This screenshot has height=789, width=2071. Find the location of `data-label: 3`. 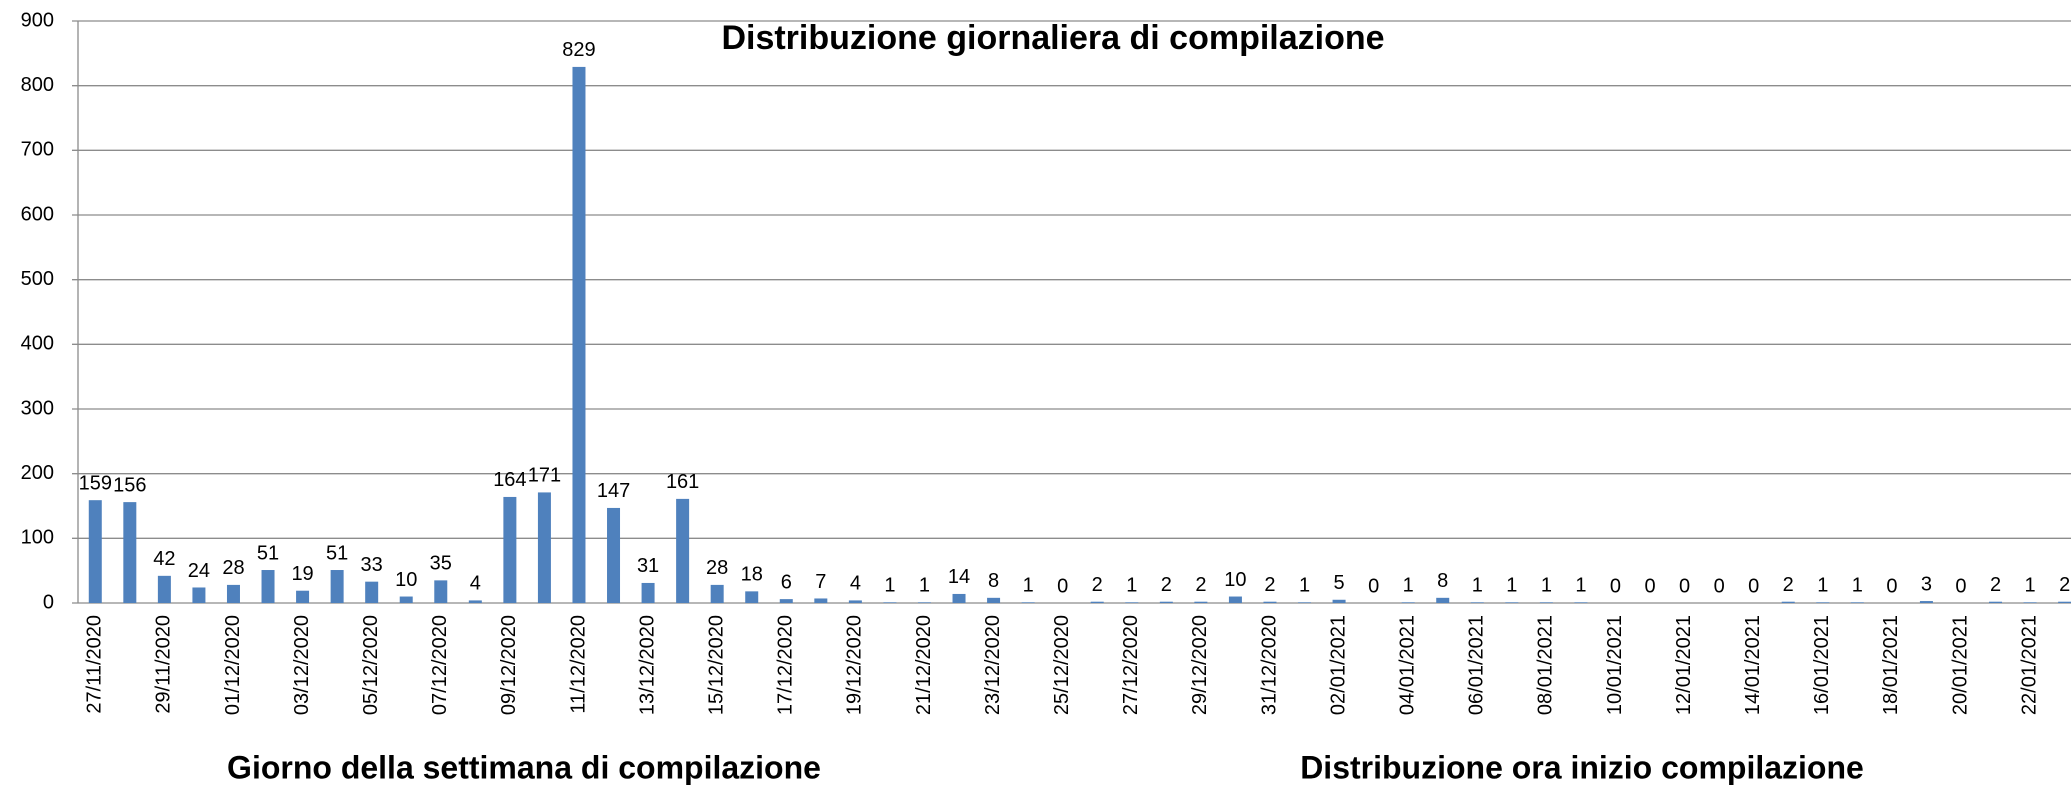

data-label: 3 is located at coordinates (1926, 584).